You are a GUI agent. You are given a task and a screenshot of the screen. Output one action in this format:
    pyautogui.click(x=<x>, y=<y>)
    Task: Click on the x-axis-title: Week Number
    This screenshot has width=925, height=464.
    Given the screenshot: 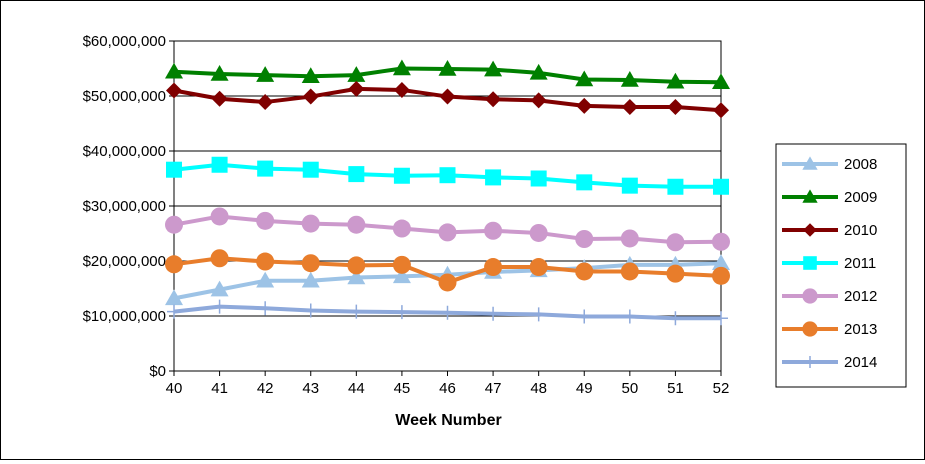 What is the action you would take?
    pyautogui.click(x=448, y=420)
    